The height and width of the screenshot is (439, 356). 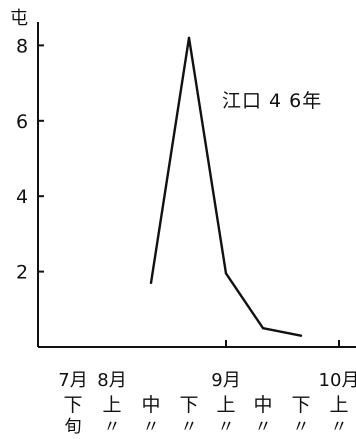 I want to click on x-label-suffix-4: 〃, so click(x=226, y=427).